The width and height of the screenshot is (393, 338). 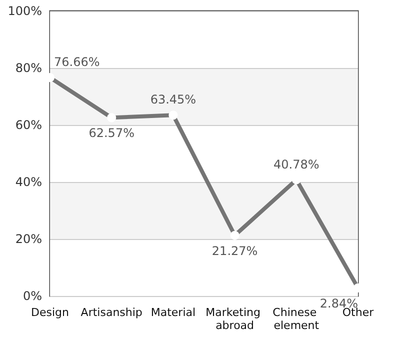 What do you see at coordinates (111, 312) in the screenshot?
I see `x-tick-label: Artisanship` at bounding box center [111, 312].